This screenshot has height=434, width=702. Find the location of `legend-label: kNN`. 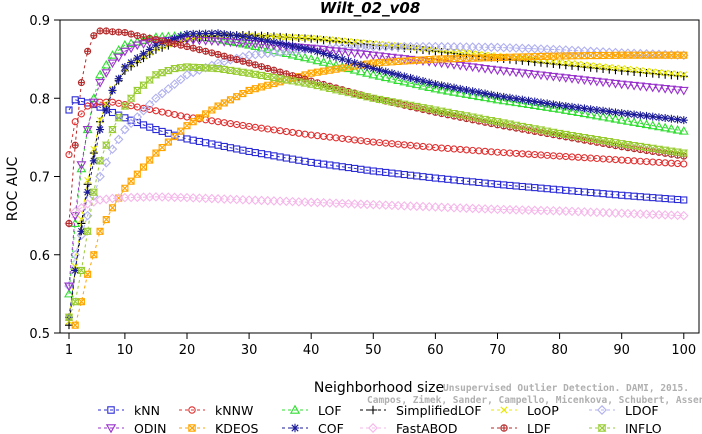

legend-label: kNN is located at coordinates (147, 410).